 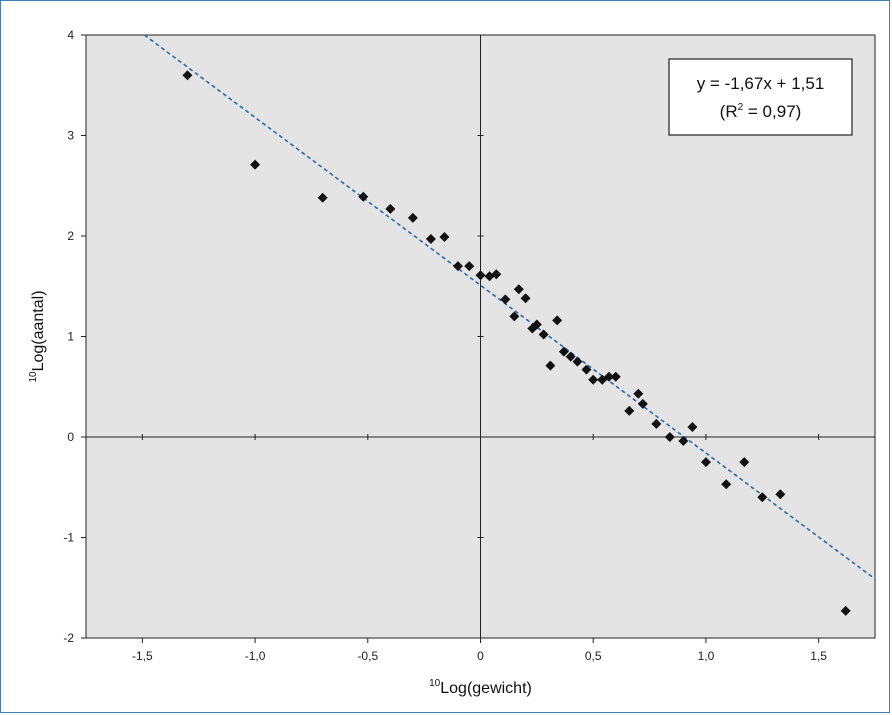 I want to click on y-tick-label: -2, so click(x=68, y=638).